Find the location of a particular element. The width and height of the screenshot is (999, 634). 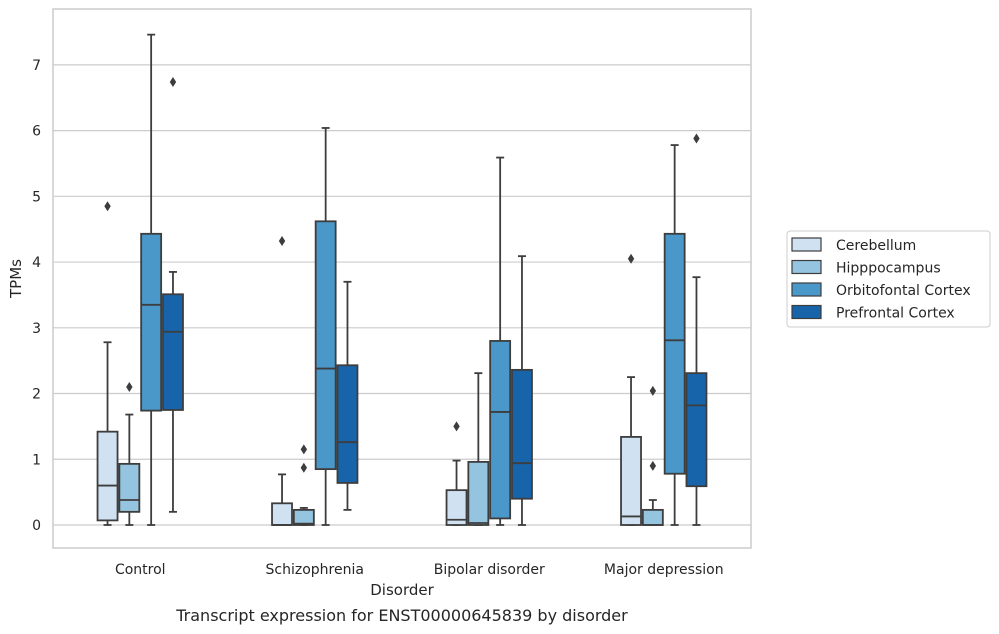

legend-label: Prefrontal Cortex is located at coordinates (895, 314).